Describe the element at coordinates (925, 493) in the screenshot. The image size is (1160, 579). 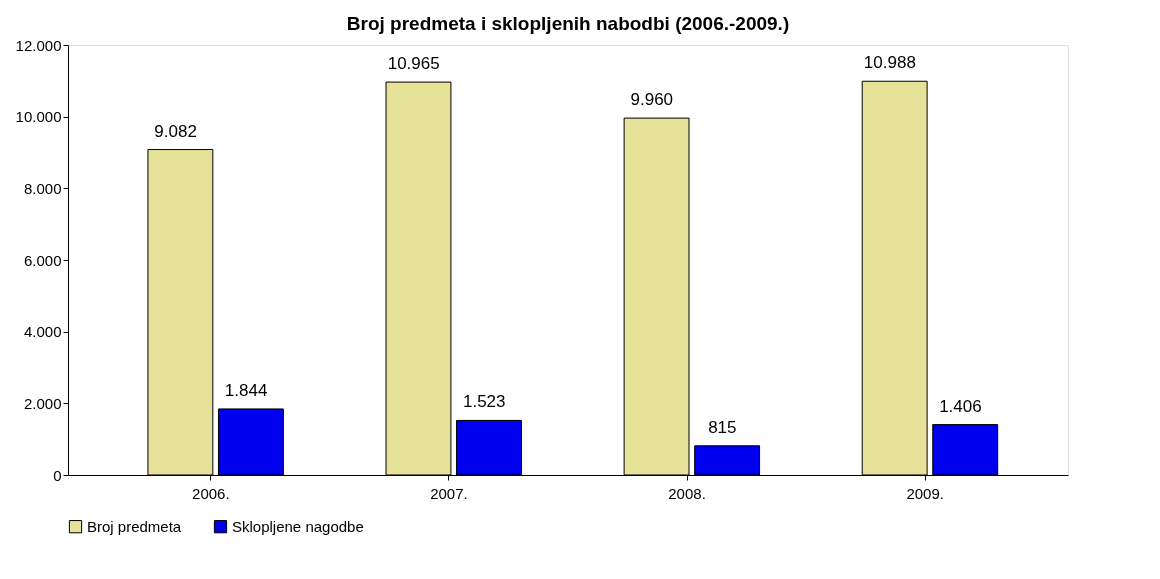
I see `x-tick-label: 2009.` at that location.